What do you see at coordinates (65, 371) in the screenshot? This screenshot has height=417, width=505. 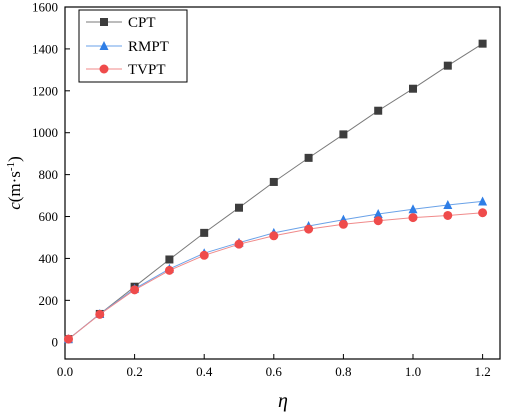 I see `x-tick-label: 0.0` at bounding box center [65, 371].